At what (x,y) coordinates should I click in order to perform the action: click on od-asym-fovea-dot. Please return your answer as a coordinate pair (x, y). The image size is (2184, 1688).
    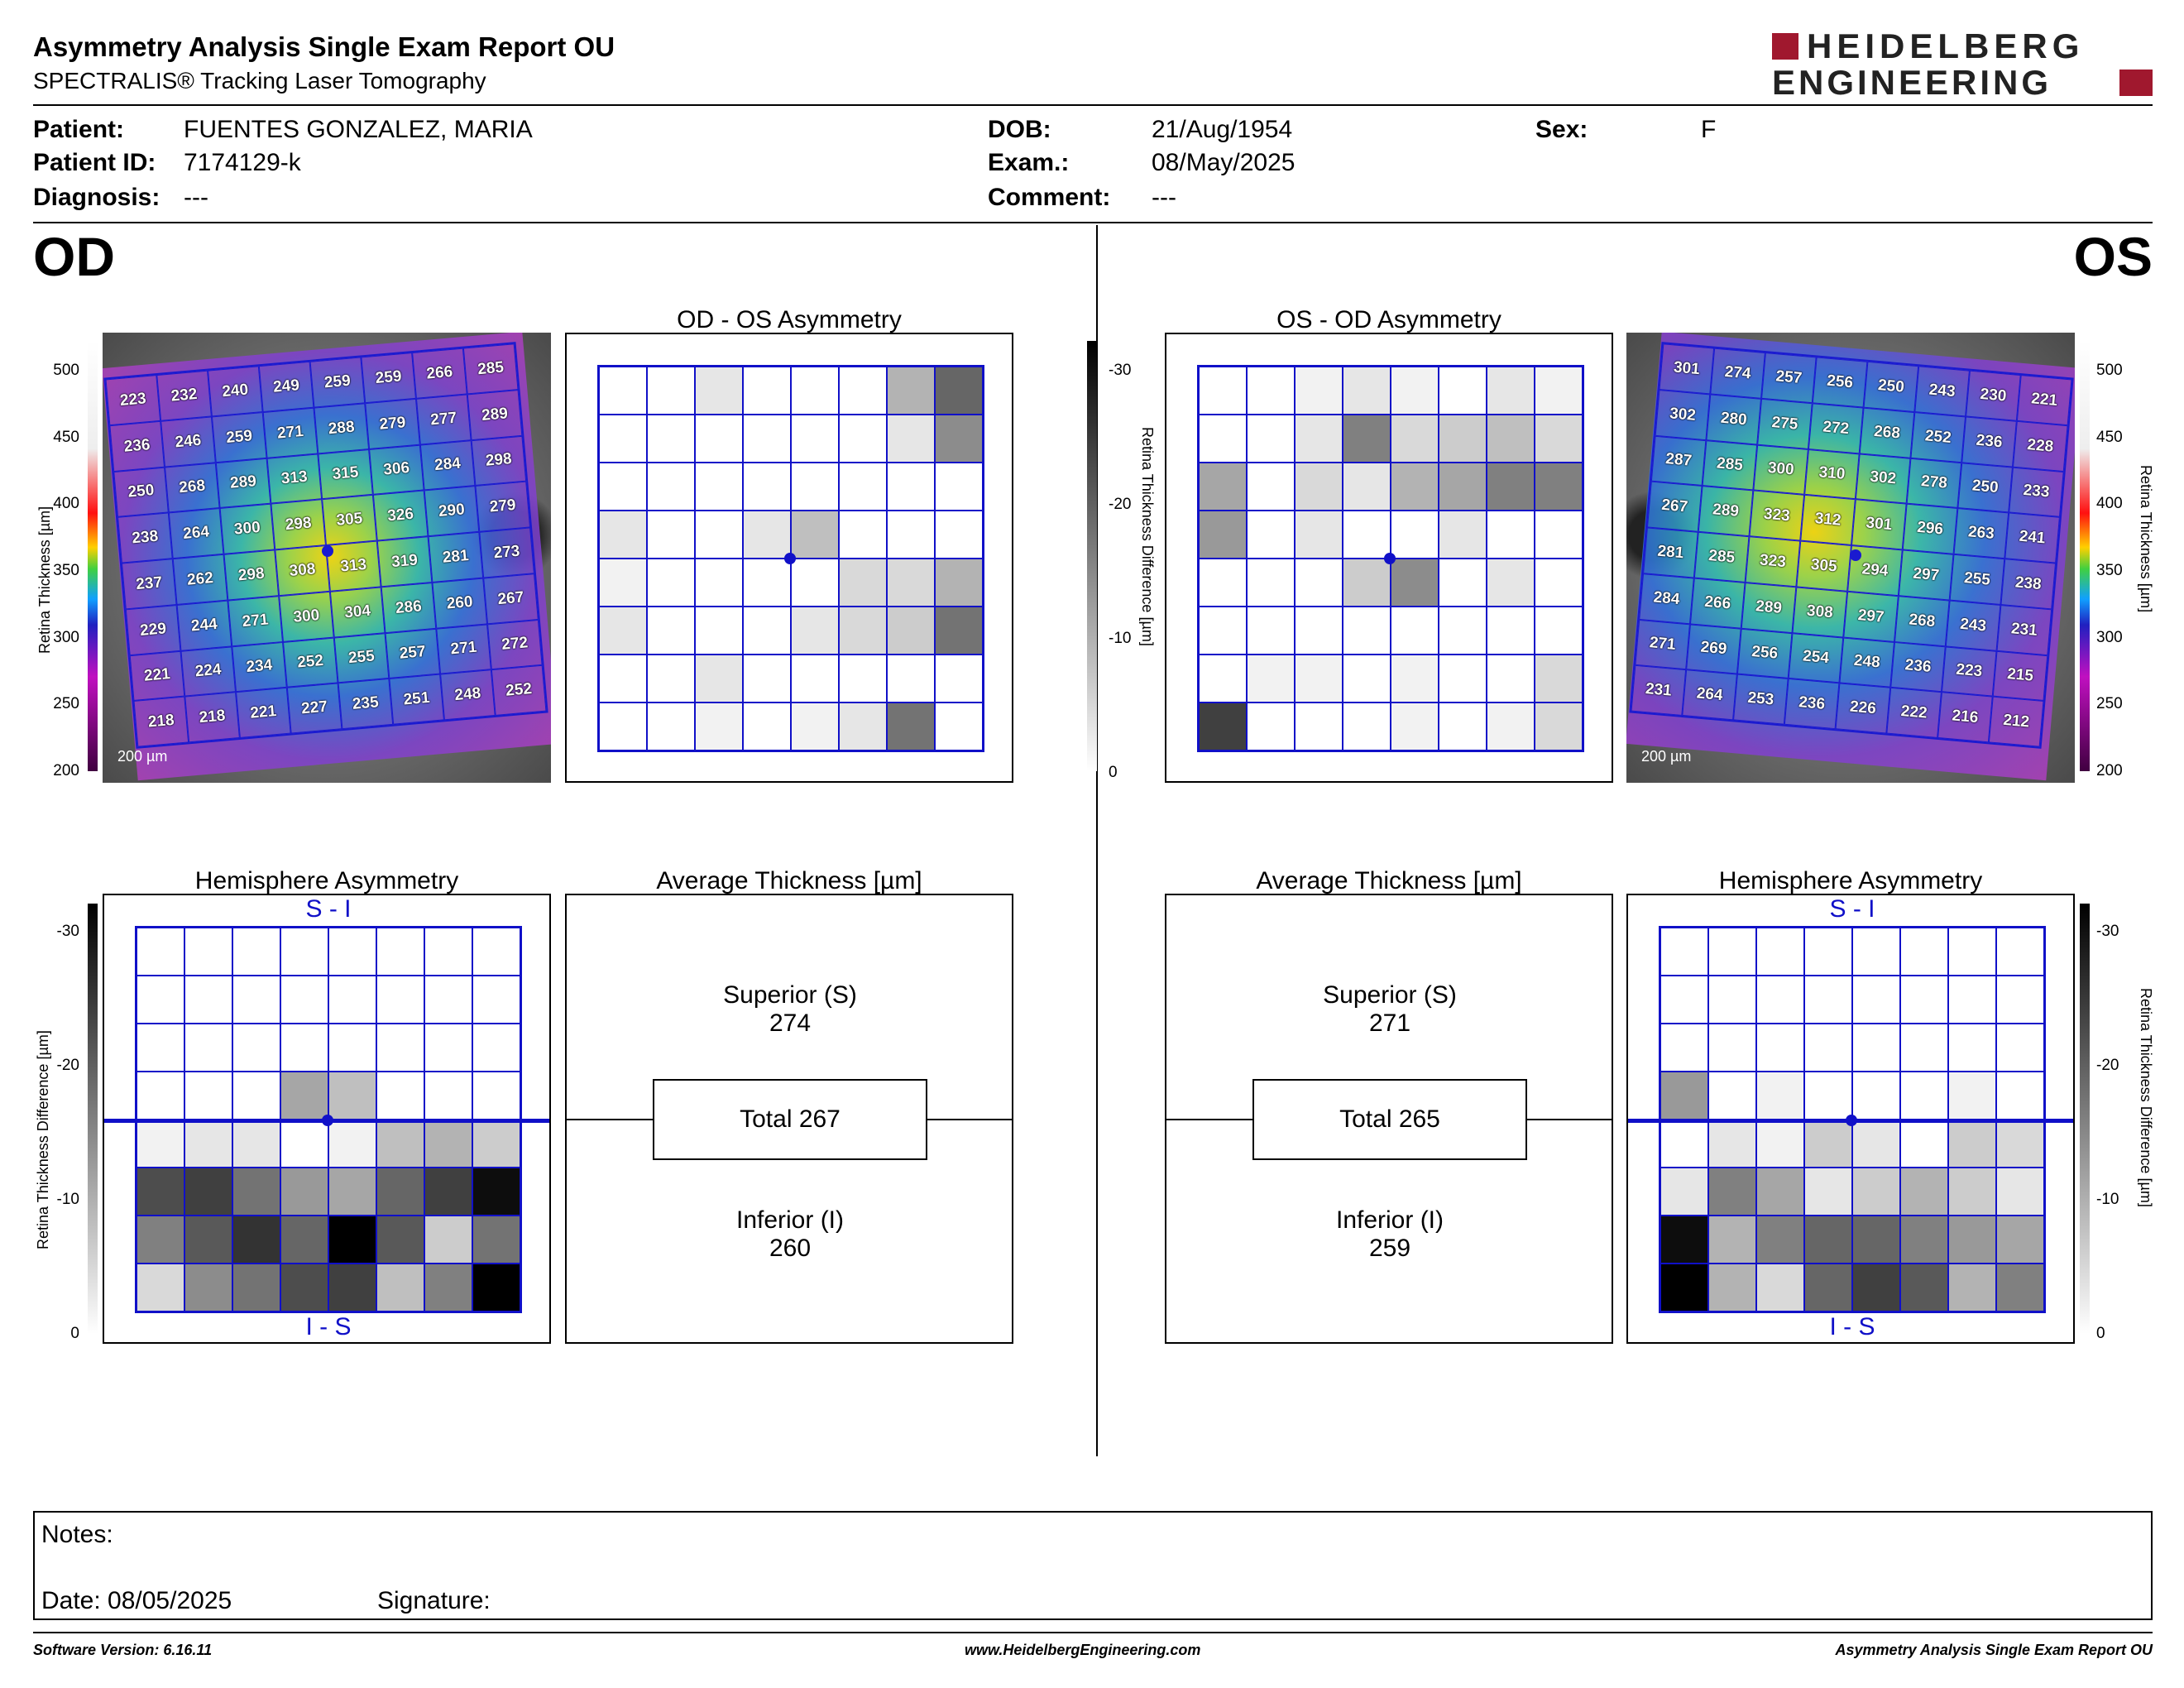
    Looking at the image, I should click on (790, 558).